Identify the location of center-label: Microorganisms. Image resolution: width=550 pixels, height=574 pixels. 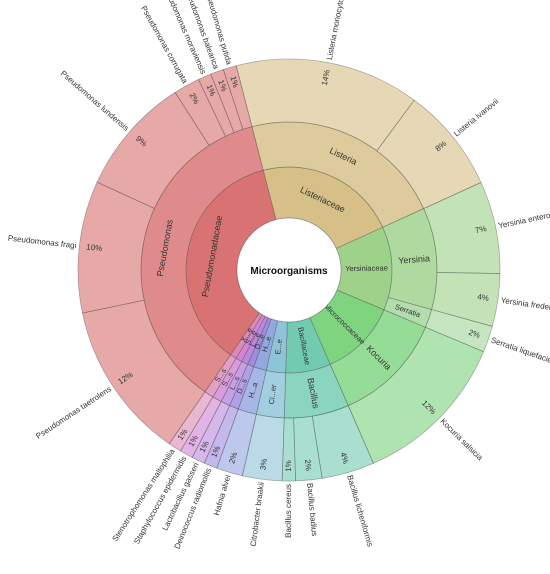
(289, 271).